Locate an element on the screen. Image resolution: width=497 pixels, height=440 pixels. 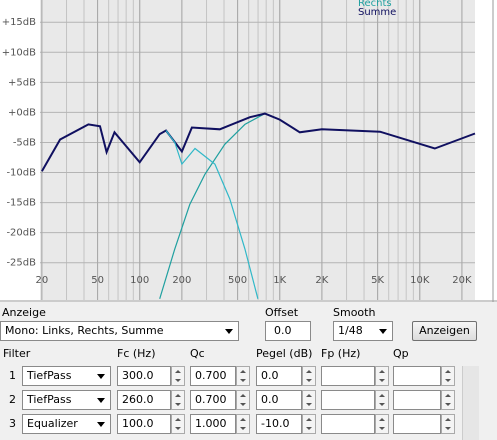
filter-input: 100.0 is located at coordinates (144, 424).